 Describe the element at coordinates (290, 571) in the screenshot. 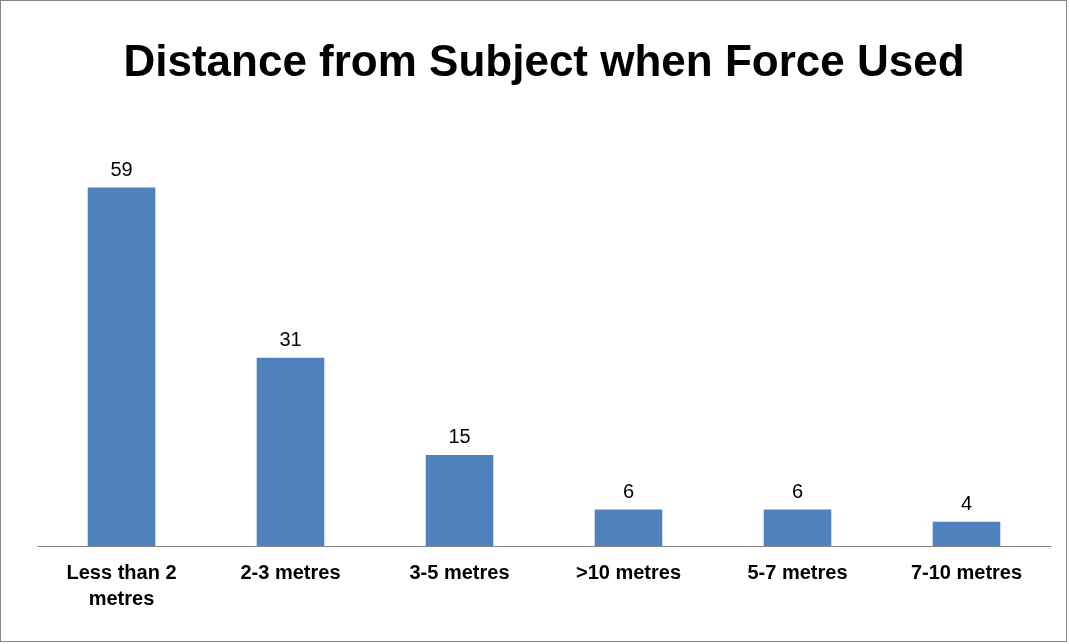

I see `x-tick-label: 2-3 metres` at that location.